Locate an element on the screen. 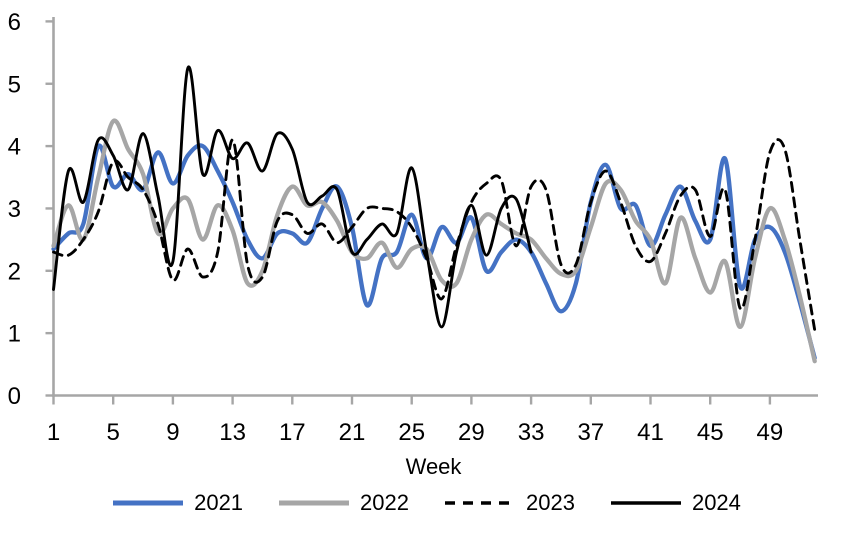  y-tick-label: 3 is located at coordinates (14, 209).